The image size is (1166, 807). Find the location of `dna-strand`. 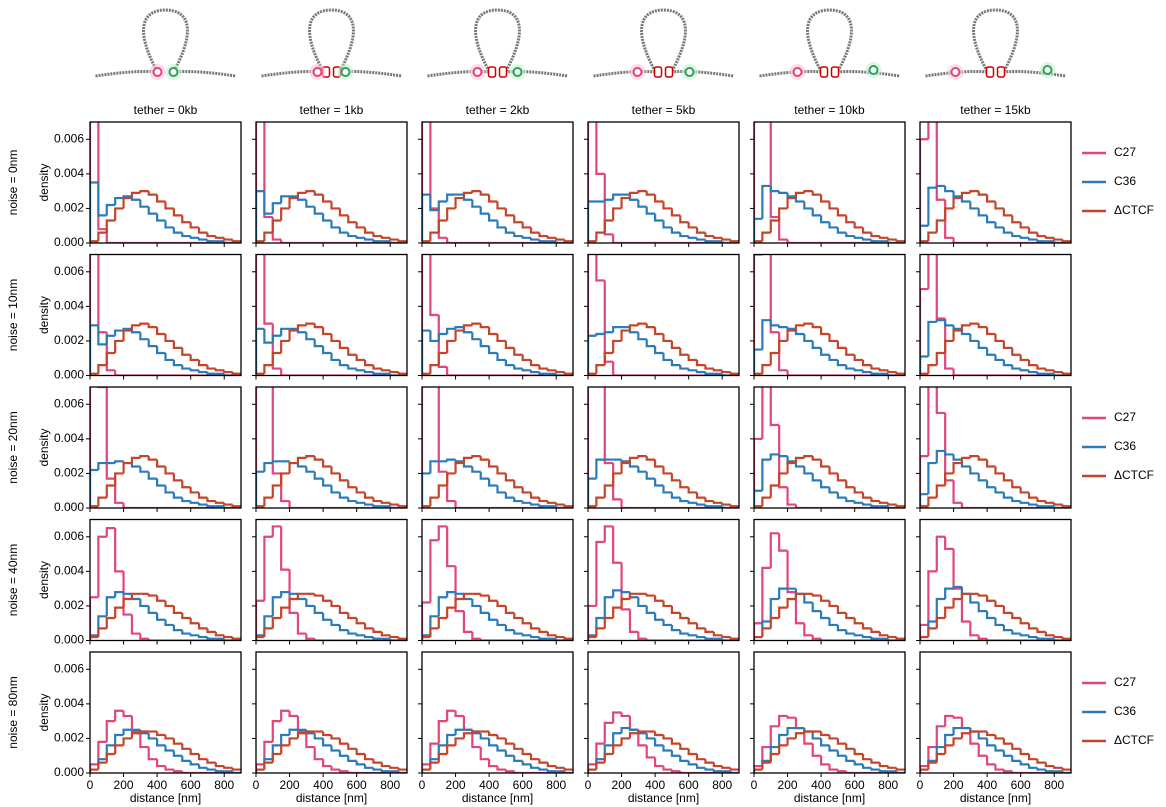

dna-strand is located at coordinates (829, 43).